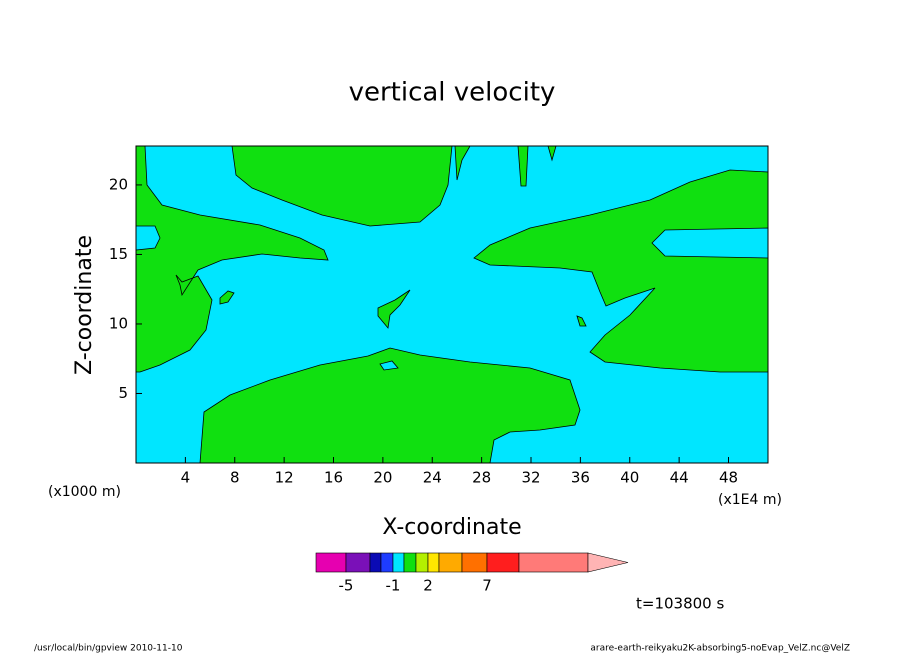 The width and height of the screenshot is (904, 658). I want to click on time-label: t=103800 s, so click(680, 604).